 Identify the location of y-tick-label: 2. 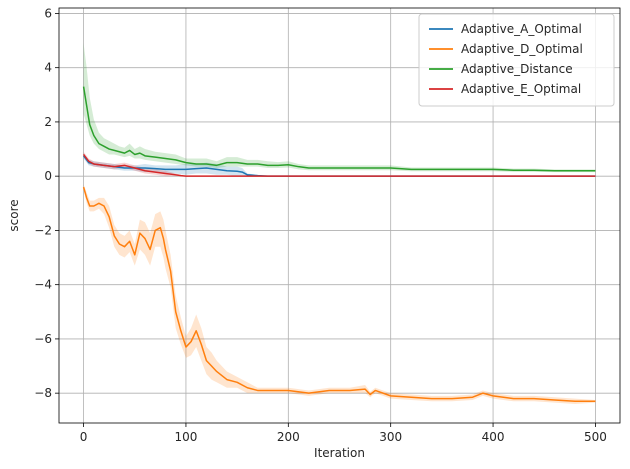
(48, 122).